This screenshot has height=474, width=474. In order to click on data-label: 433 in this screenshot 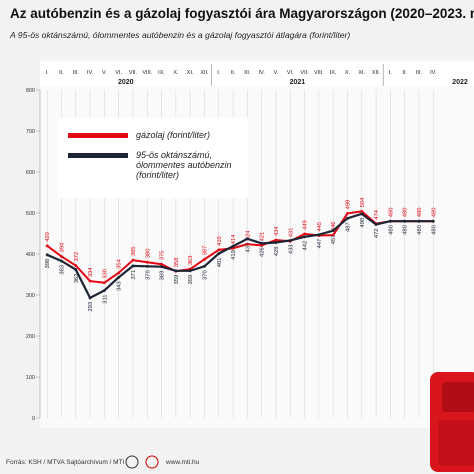, I will do `click(291, 249)`.